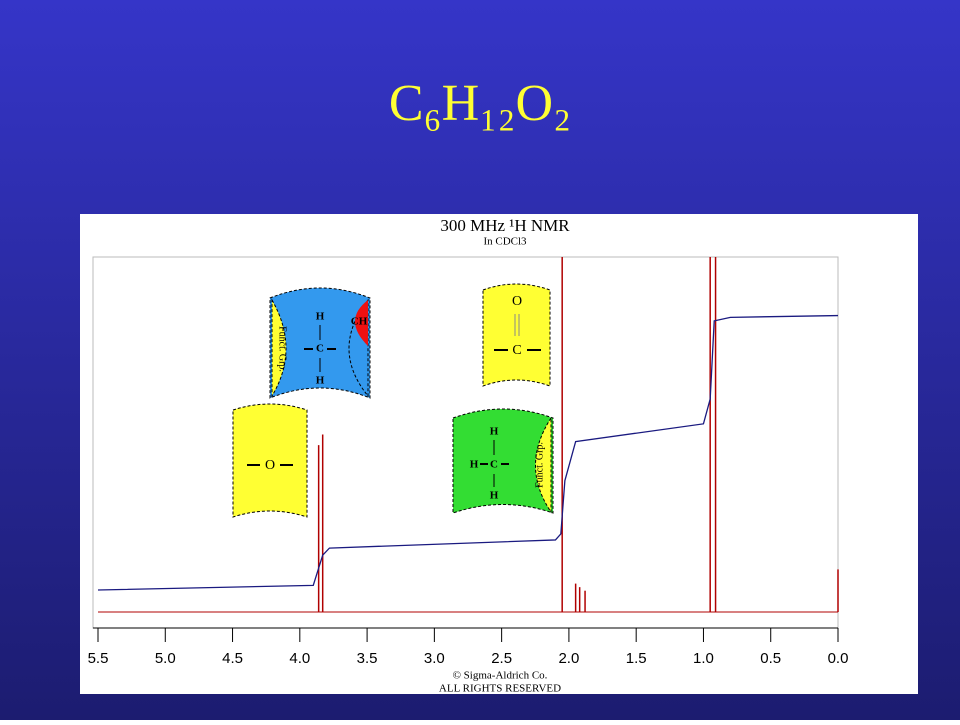  What do you see at coordinates (516, 335) in the screenshot?
I see `fragment-carbonyl: O C` at bounding box center [516, 335].